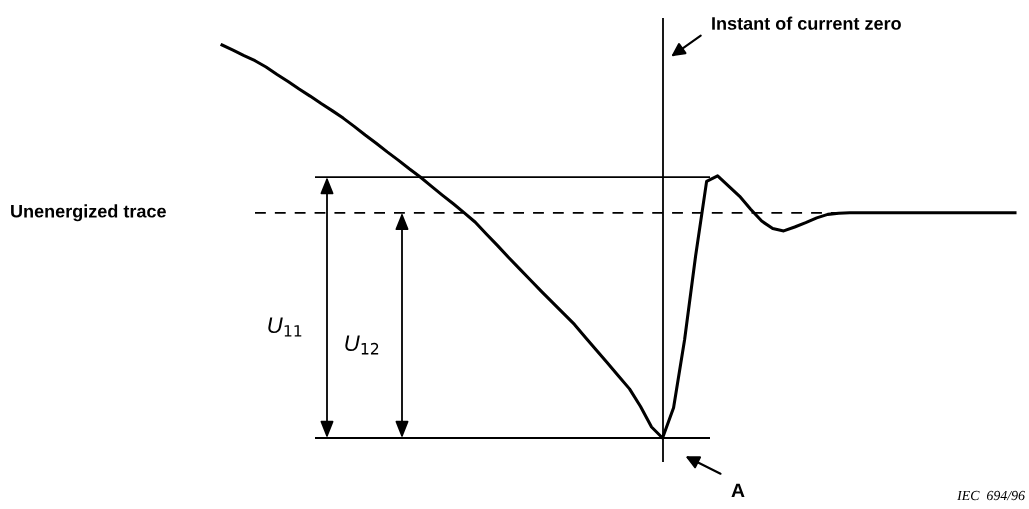 The width and height of the screenshot is (1029, 509). What do you see at coordinates (738, 490) in the screenshot?
I see `text: A` at bounding box center [738, 490].